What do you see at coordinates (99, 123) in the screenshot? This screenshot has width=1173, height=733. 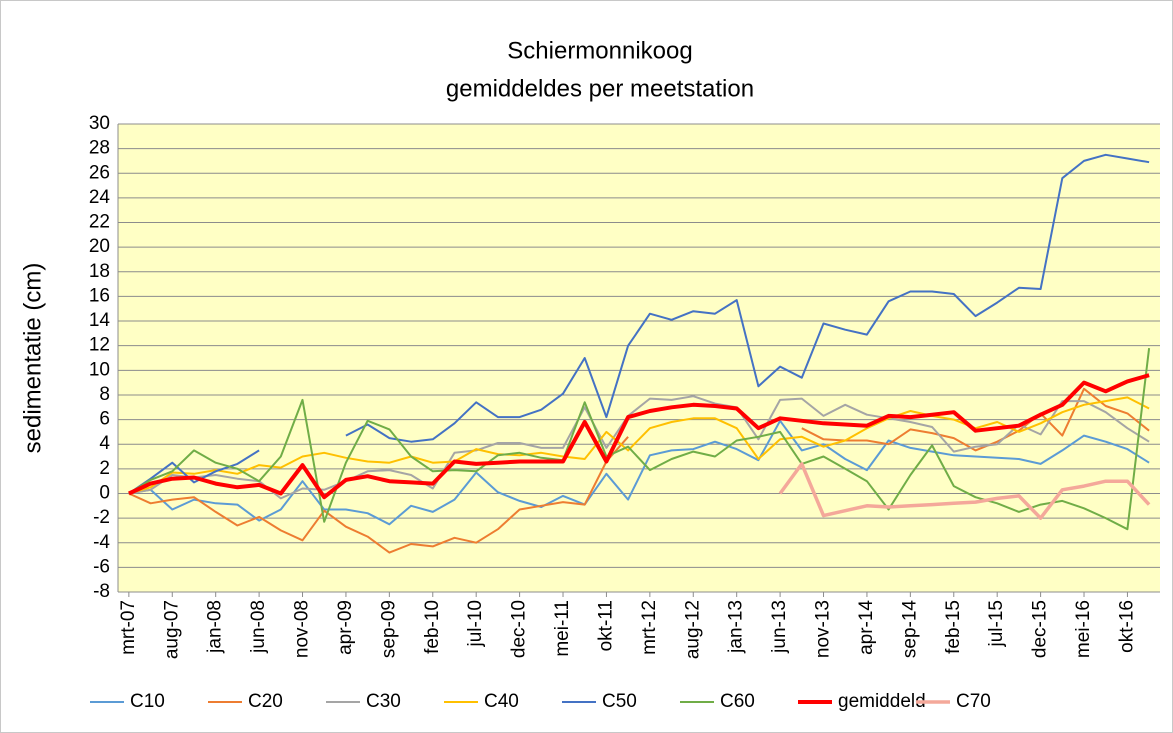 I see `y-tick-label: 30` at bounding box center [99, 123].